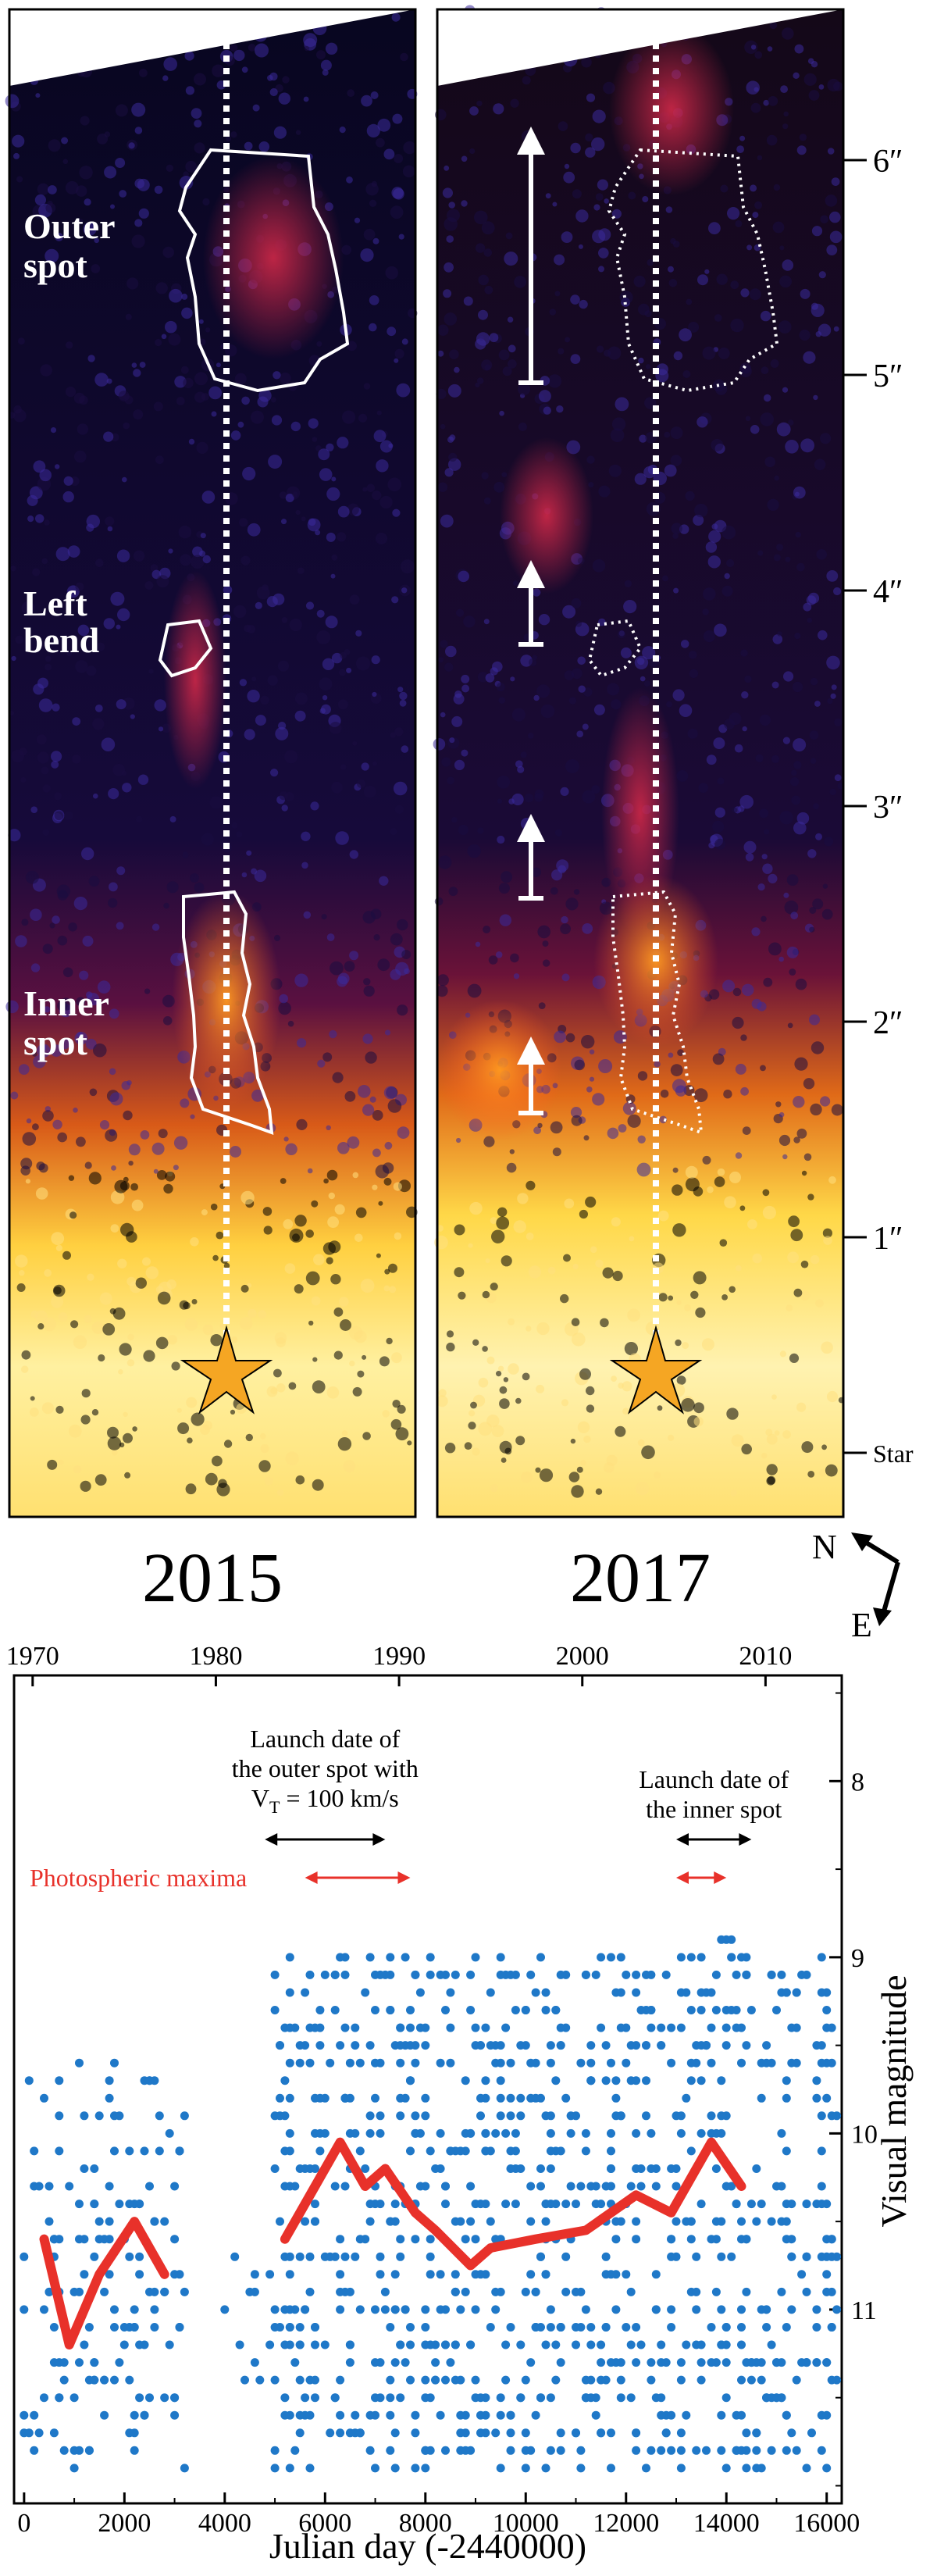  I want to click on scale-tick: 3″, so click(888, 808).